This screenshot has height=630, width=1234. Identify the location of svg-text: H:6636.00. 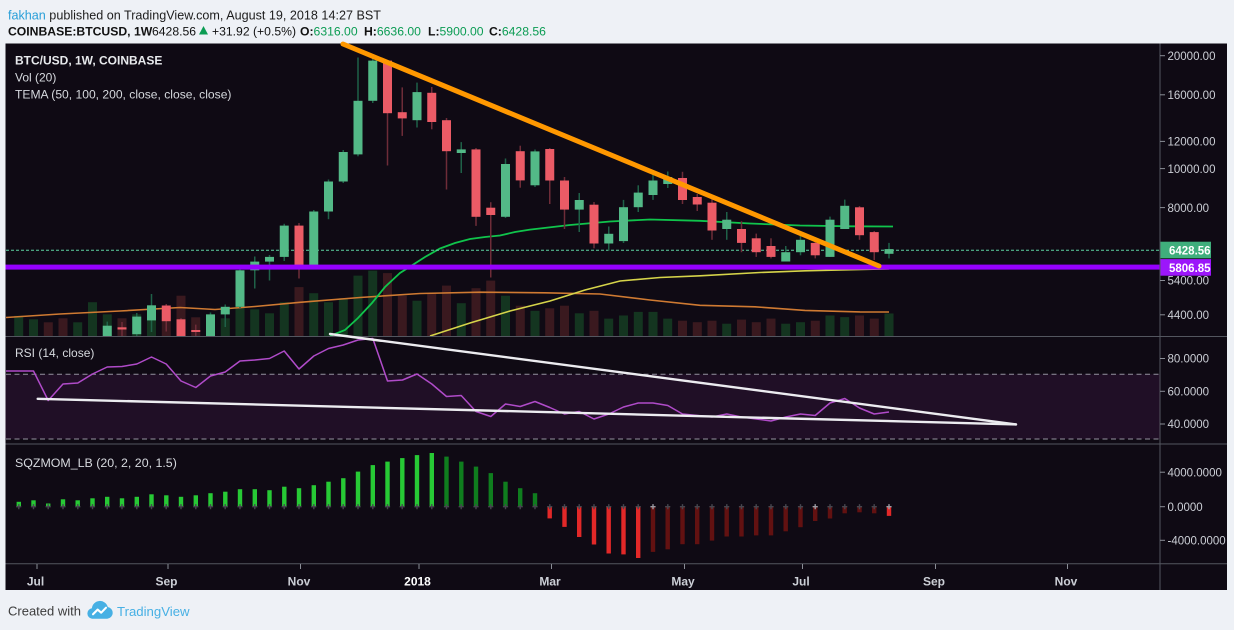
(392, 32).